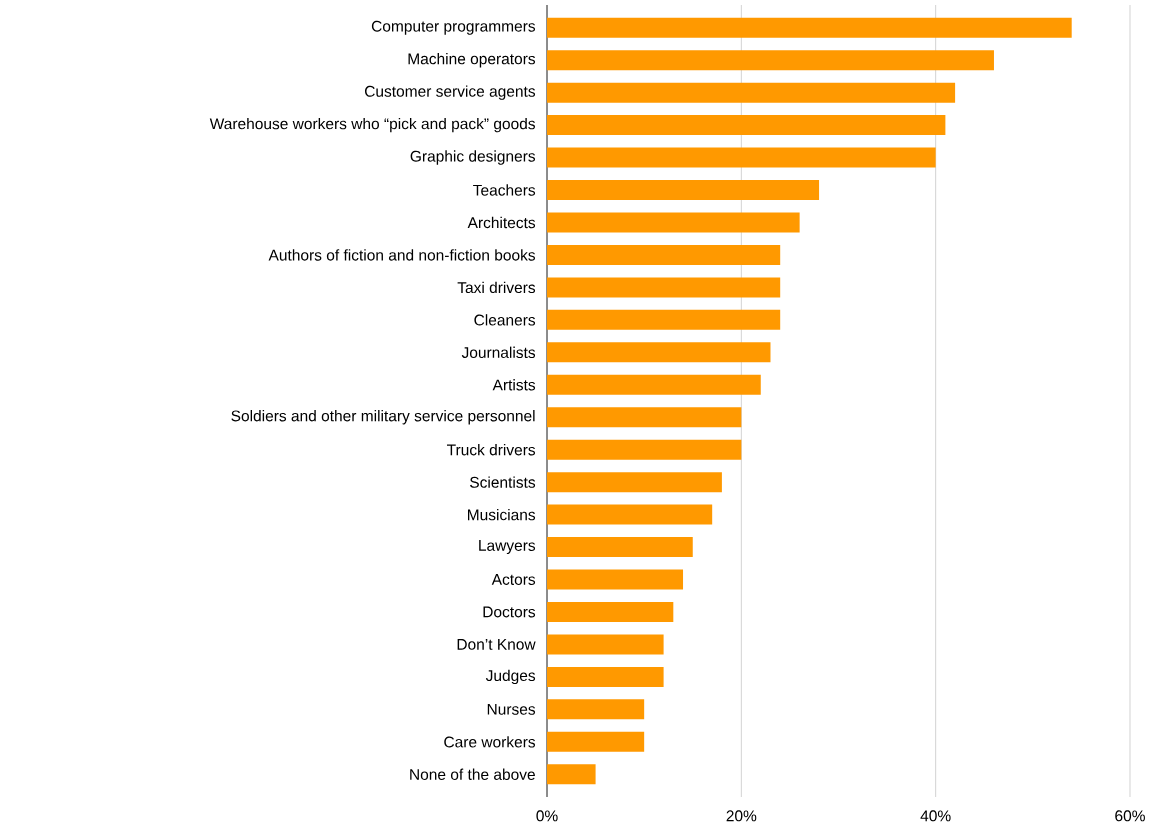 This screenshot has height=835, width=1167. I want to click on y-tick-label: Authors of fiction and non-fiction books, so click(402, 255).